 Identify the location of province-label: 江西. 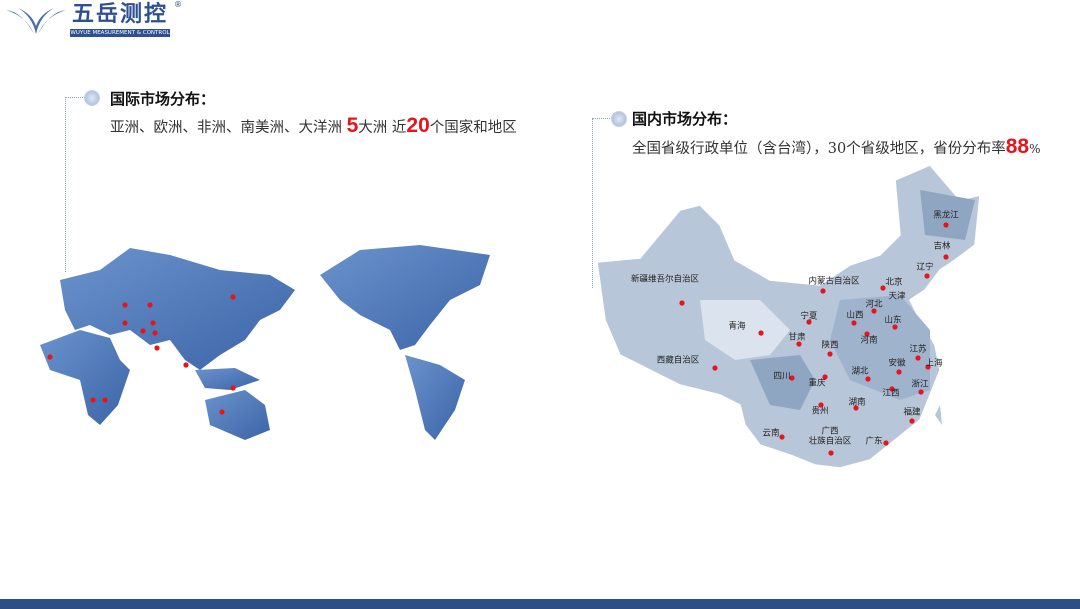
(891, 393).